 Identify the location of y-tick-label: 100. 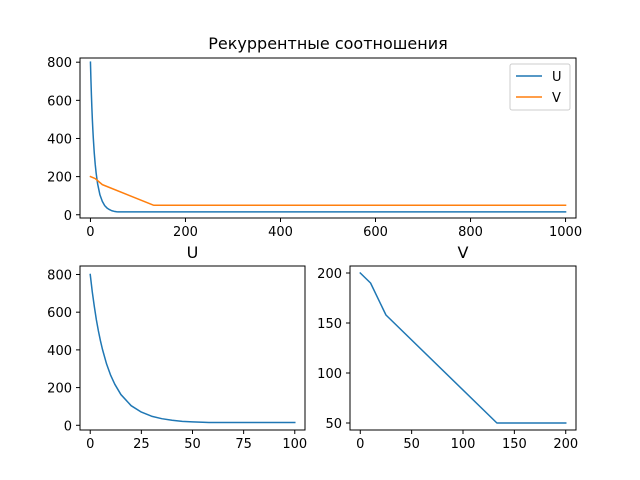
(329, 374).